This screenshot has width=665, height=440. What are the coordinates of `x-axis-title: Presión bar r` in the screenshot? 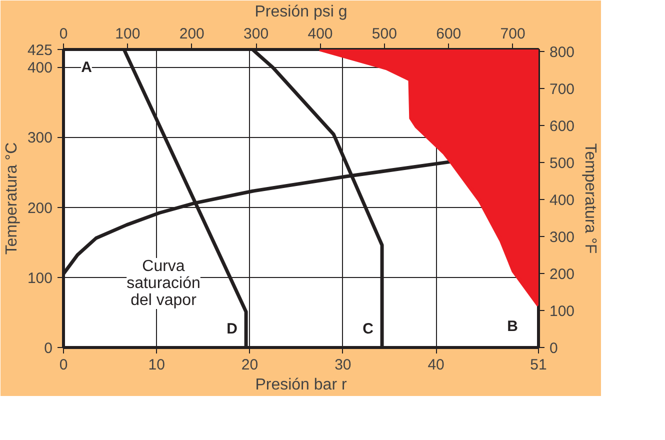 It's located at (301, 385).